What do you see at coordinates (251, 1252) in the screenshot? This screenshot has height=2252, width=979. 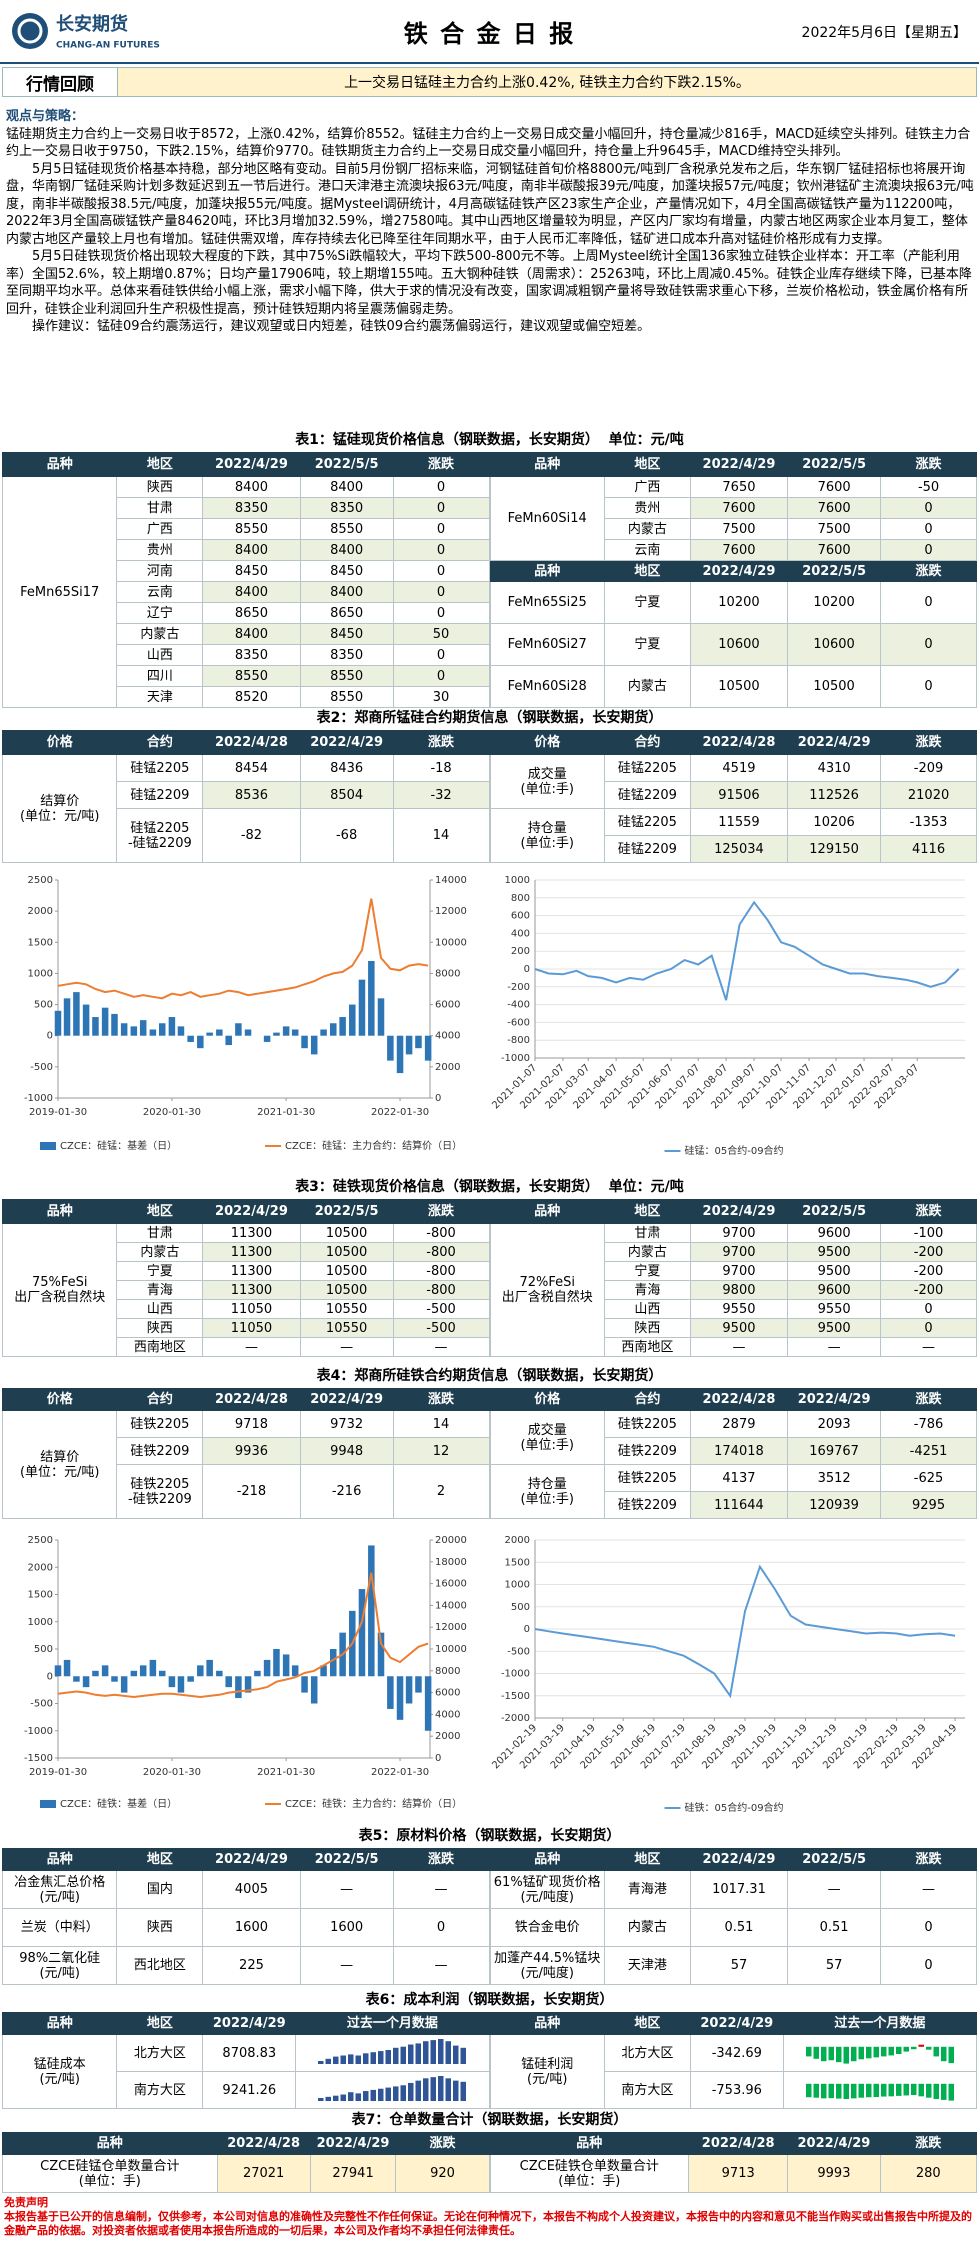 I see `cell: 11300` at bounding box center [251, 1252].